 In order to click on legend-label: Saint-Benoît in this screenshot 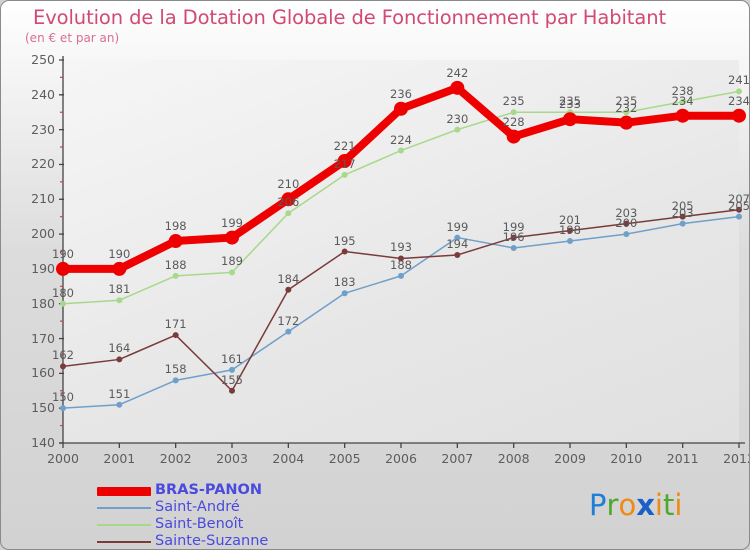, I will do `click(199, 524)`.